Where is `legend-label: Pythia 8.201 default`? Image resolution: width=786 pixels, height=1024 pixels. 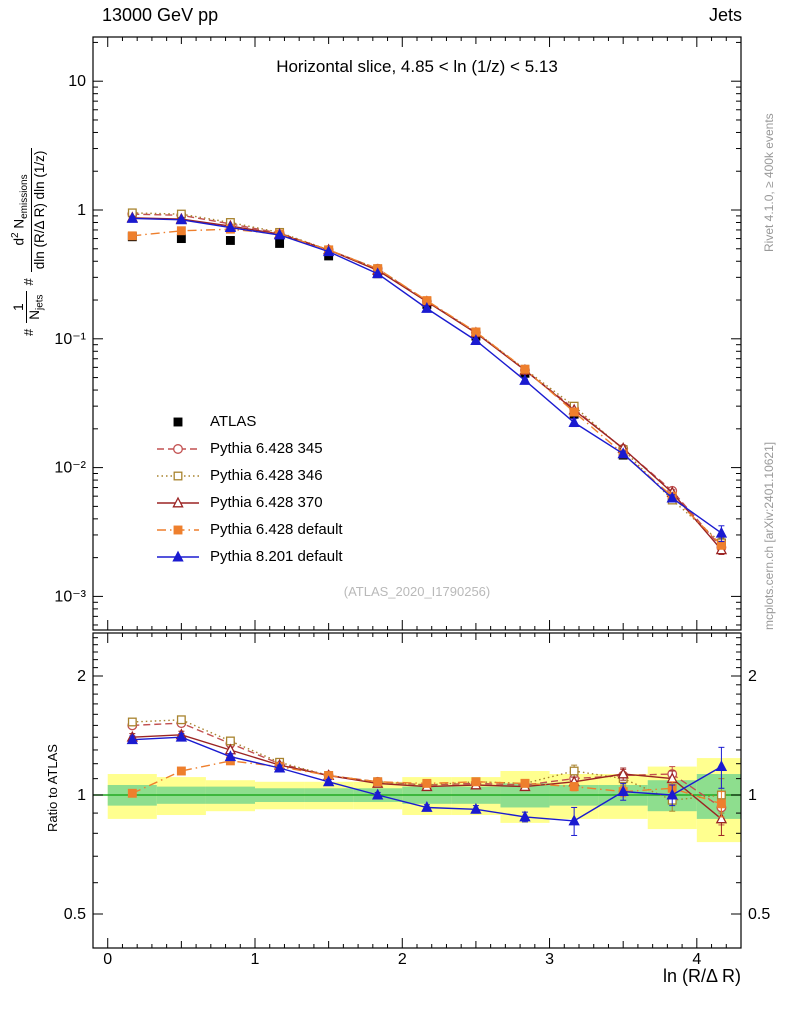 legend-label: Pythia 8.201 default is located at coordinates (276, 556).